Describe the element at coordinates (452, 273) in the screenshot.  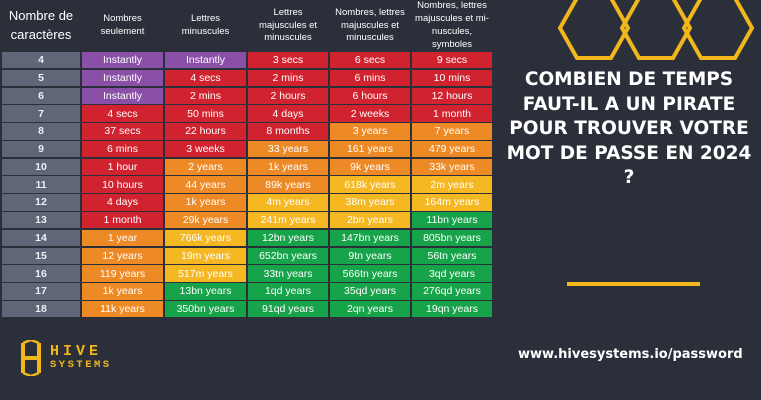
I see `time-cell: 3qd years` at that location.